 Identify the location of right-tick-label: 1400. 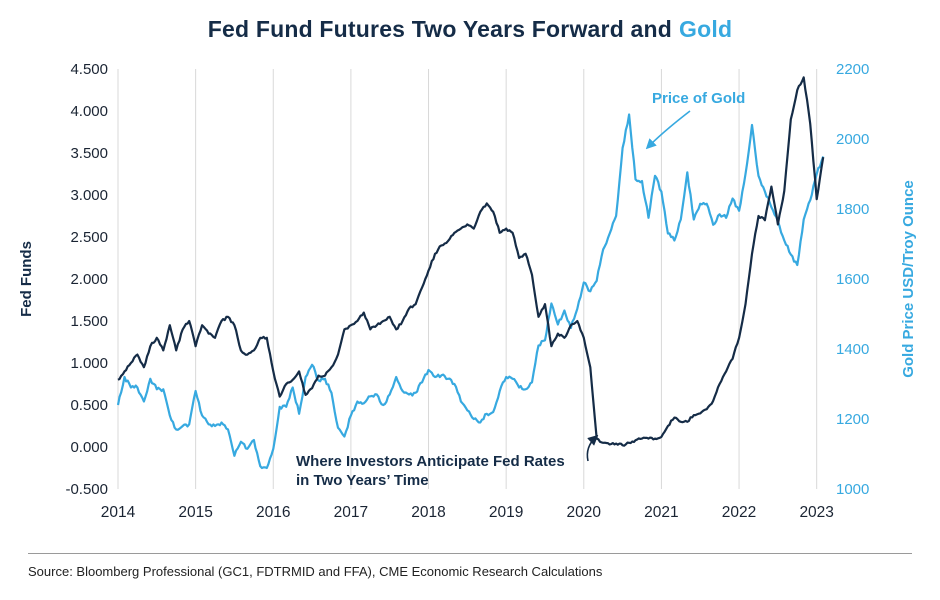
(852, 349).